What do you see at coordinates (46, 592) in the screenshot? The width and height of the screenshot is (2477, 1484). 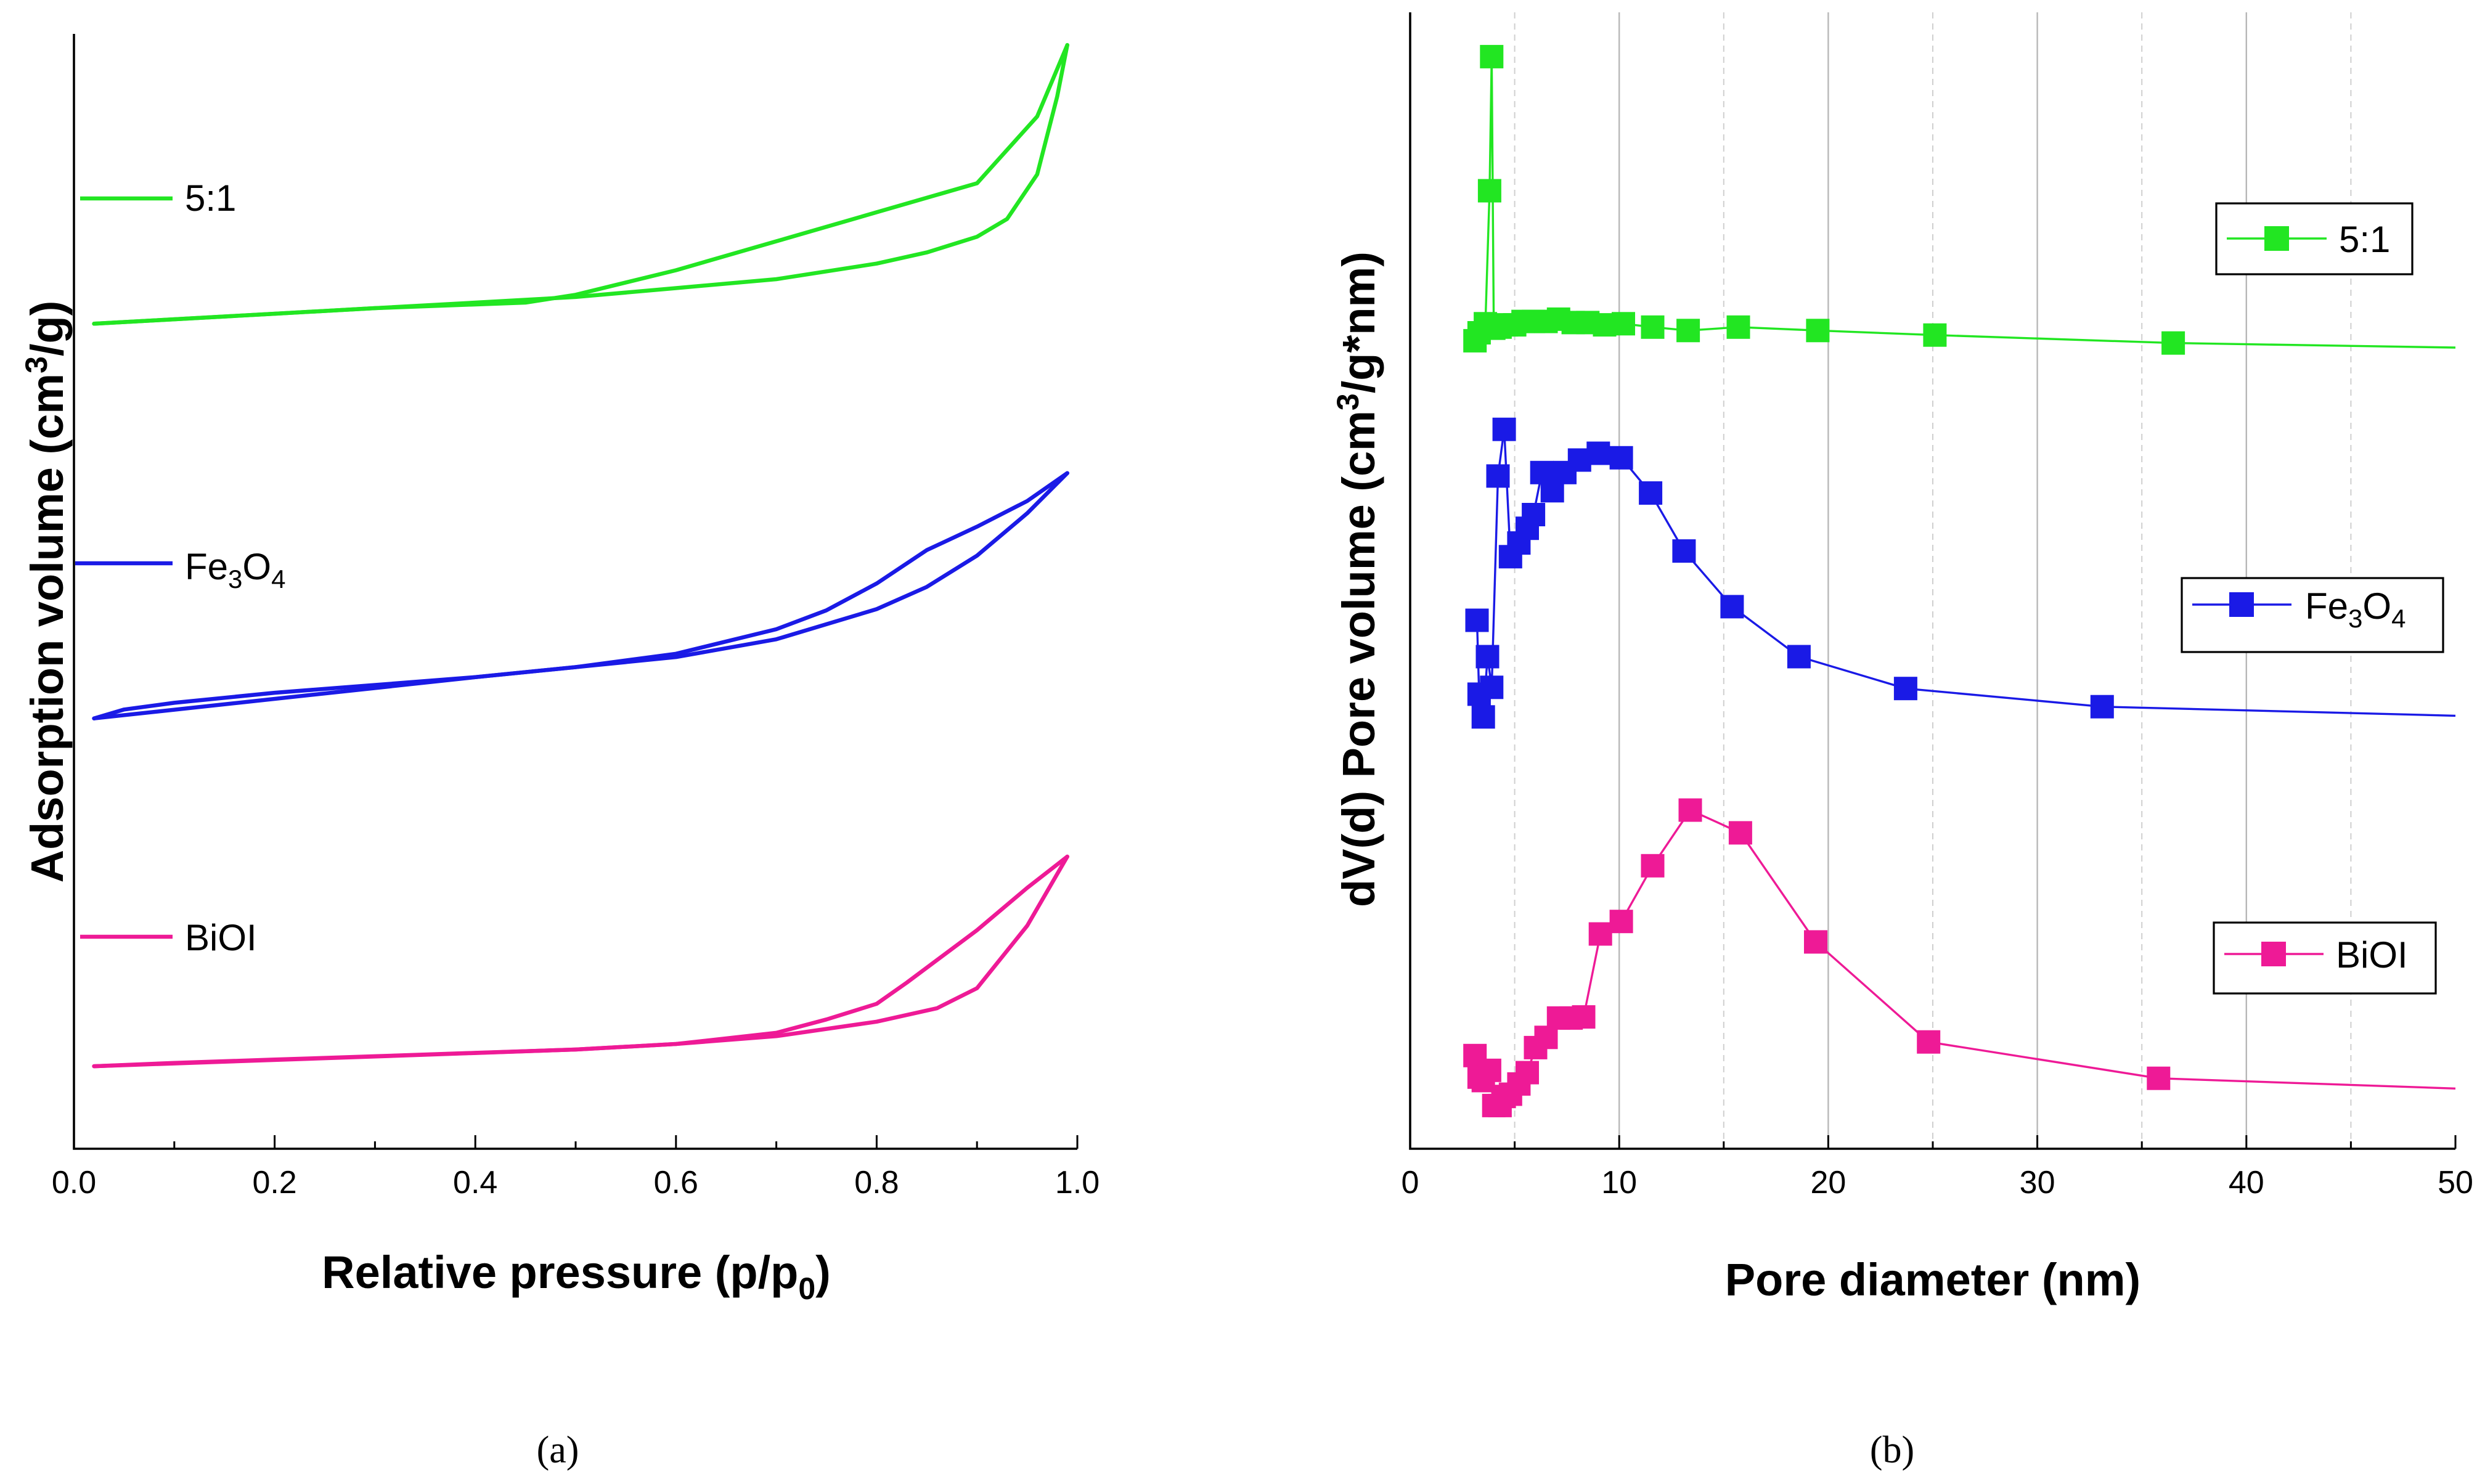 I see `panel-a-y-axis-label: Adsorption volume (cm3/g)` at bounding box center [46, 592].